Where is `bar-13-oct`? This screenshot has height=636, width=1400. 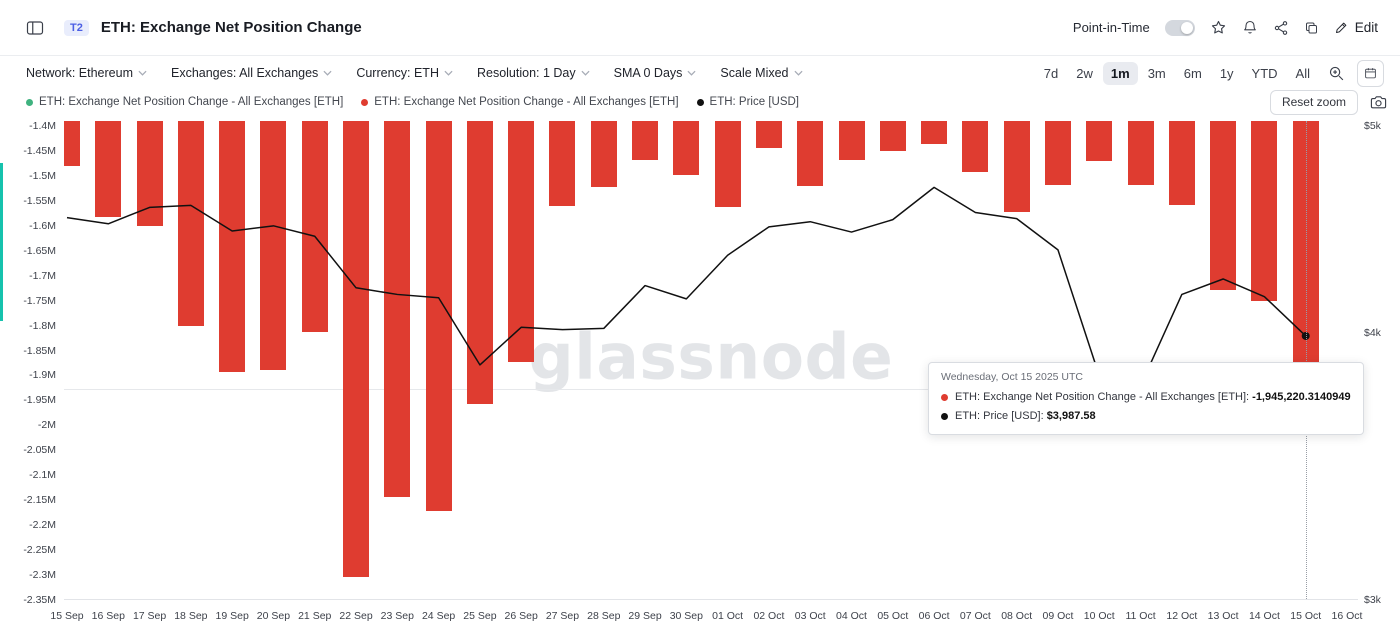 bar-13-oct is located at coordinates (1223, 206).